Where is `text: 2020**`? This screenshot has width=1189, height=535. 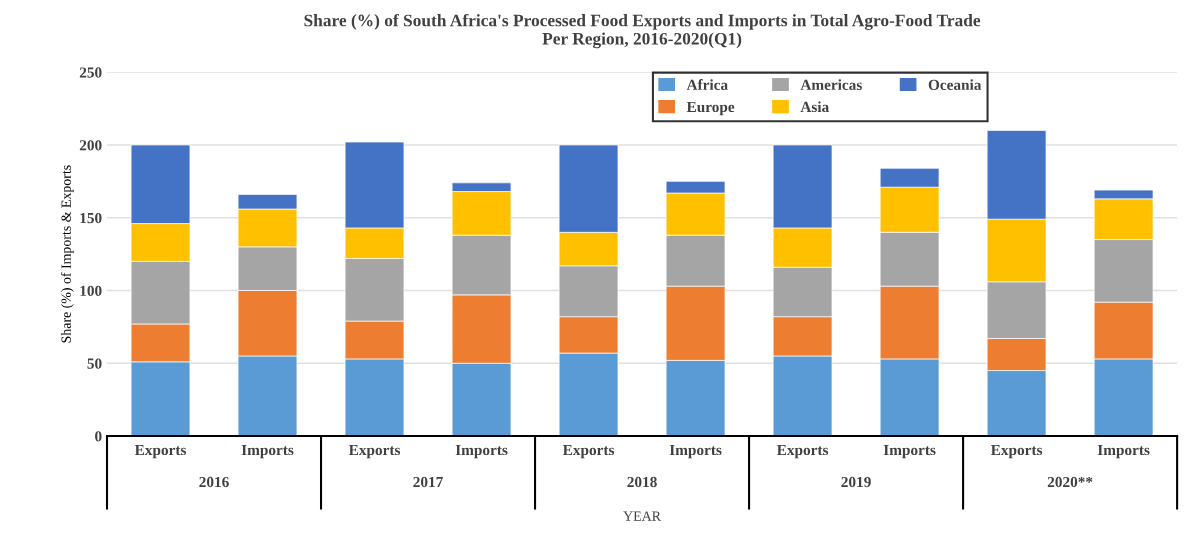
text: 2020** is located at coordinates (1070, 482).